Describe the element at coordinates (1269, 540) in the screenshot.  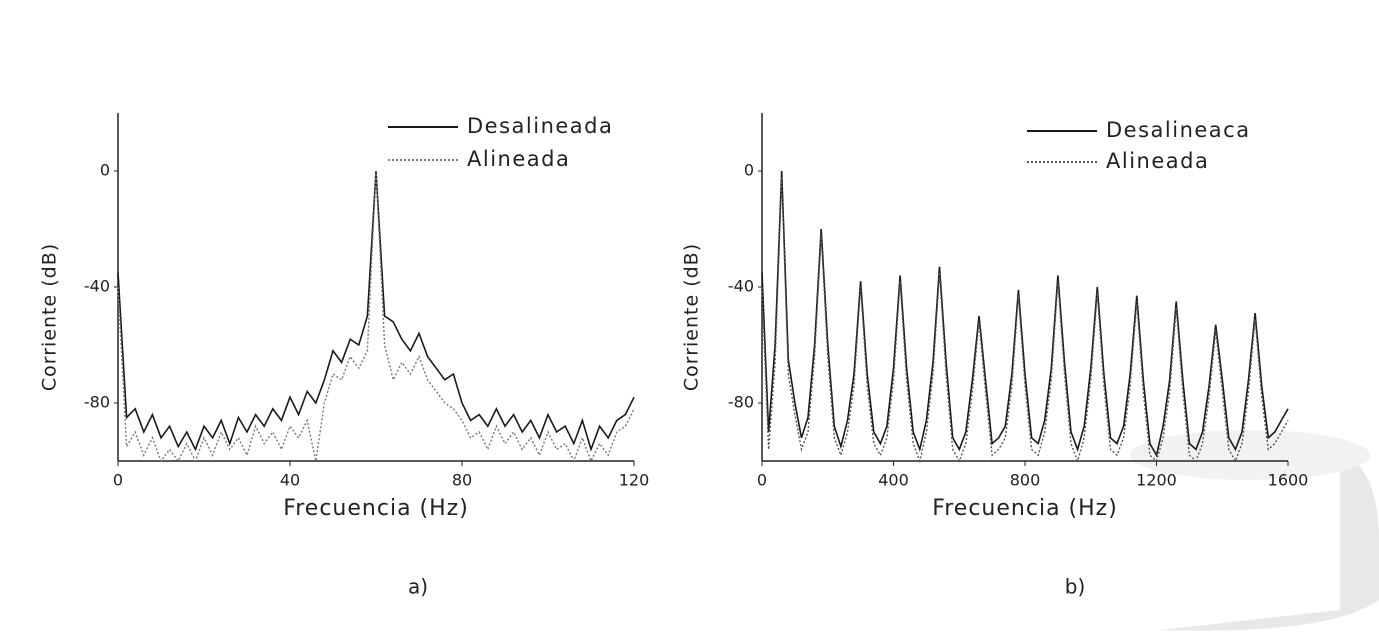
I see `background-decoration` at that location.